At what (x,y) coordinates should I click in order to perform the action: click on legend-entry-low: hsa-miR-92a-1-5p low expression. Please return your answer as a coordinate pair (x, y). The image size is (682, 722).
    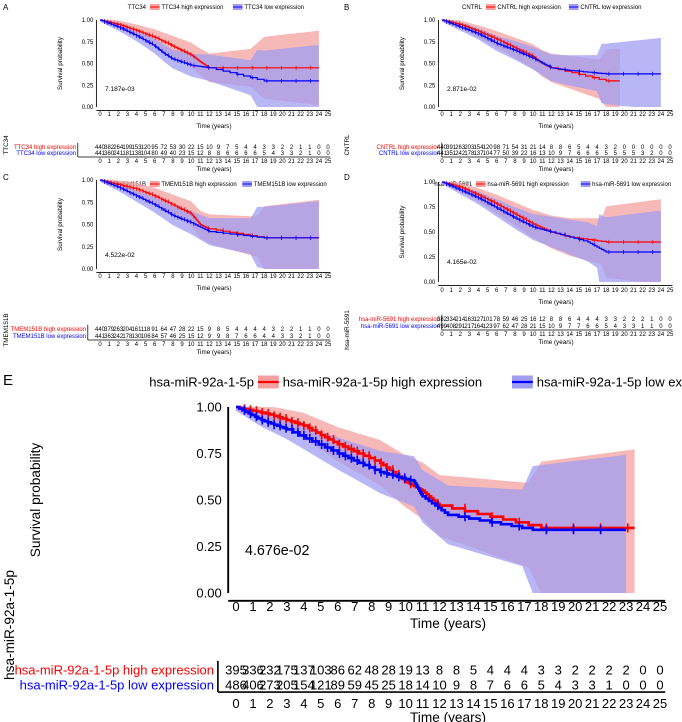
    Looking at the image, I should click on (609, 382).